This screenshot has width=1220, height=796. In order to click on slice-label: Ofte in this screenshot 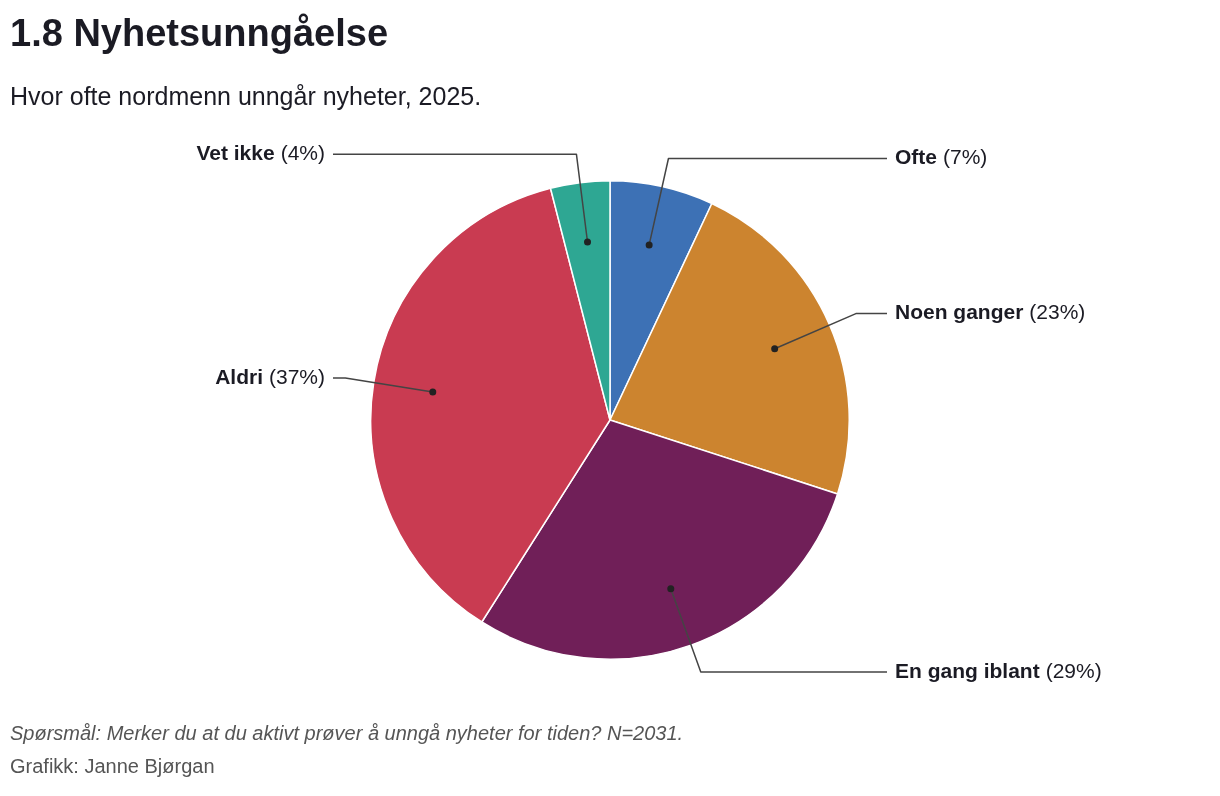, I will do `click(916, 157)`.